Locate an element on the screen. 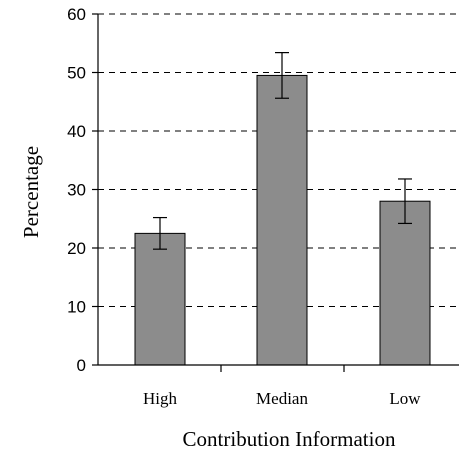  y-tick-label: 10 is located at coordinates (76, 307).